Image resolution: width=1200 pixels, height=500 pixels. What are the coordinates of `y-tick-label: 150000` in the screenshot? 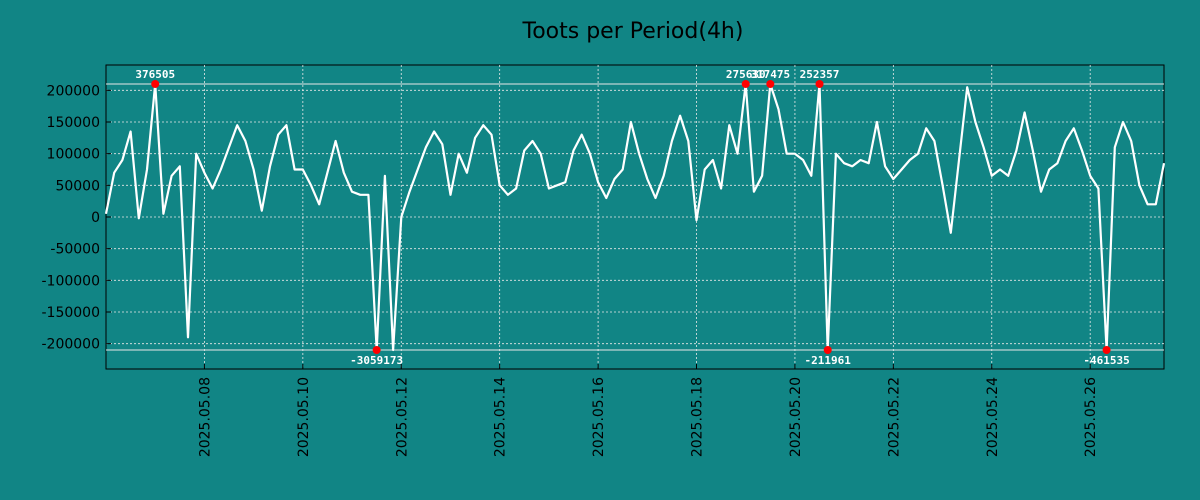 It's located at (73, 123).